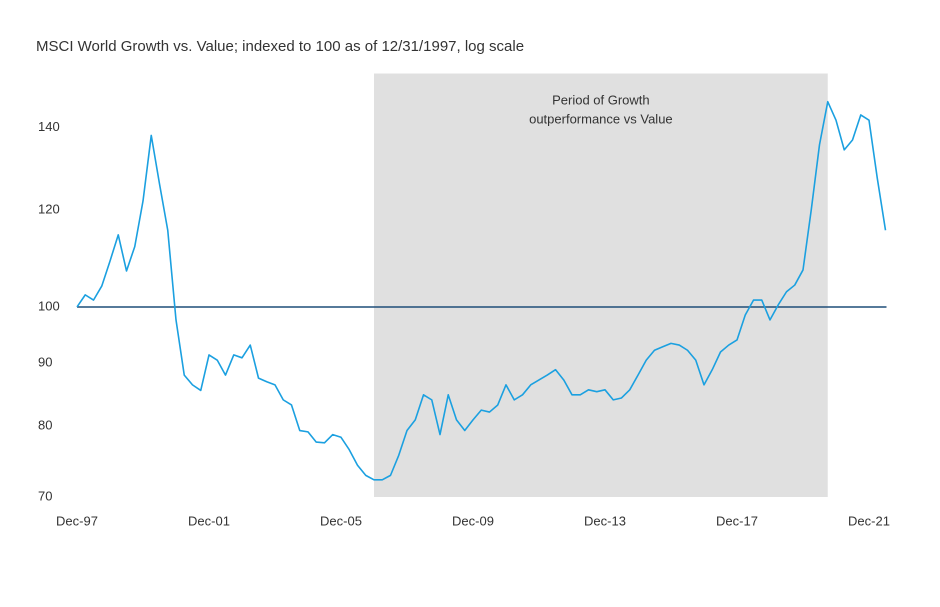 This screenshot has width=940, height=607. Describe the element at coordinates (45, 424) in the screenshot. I see `y-tick-label: 80` at that location.